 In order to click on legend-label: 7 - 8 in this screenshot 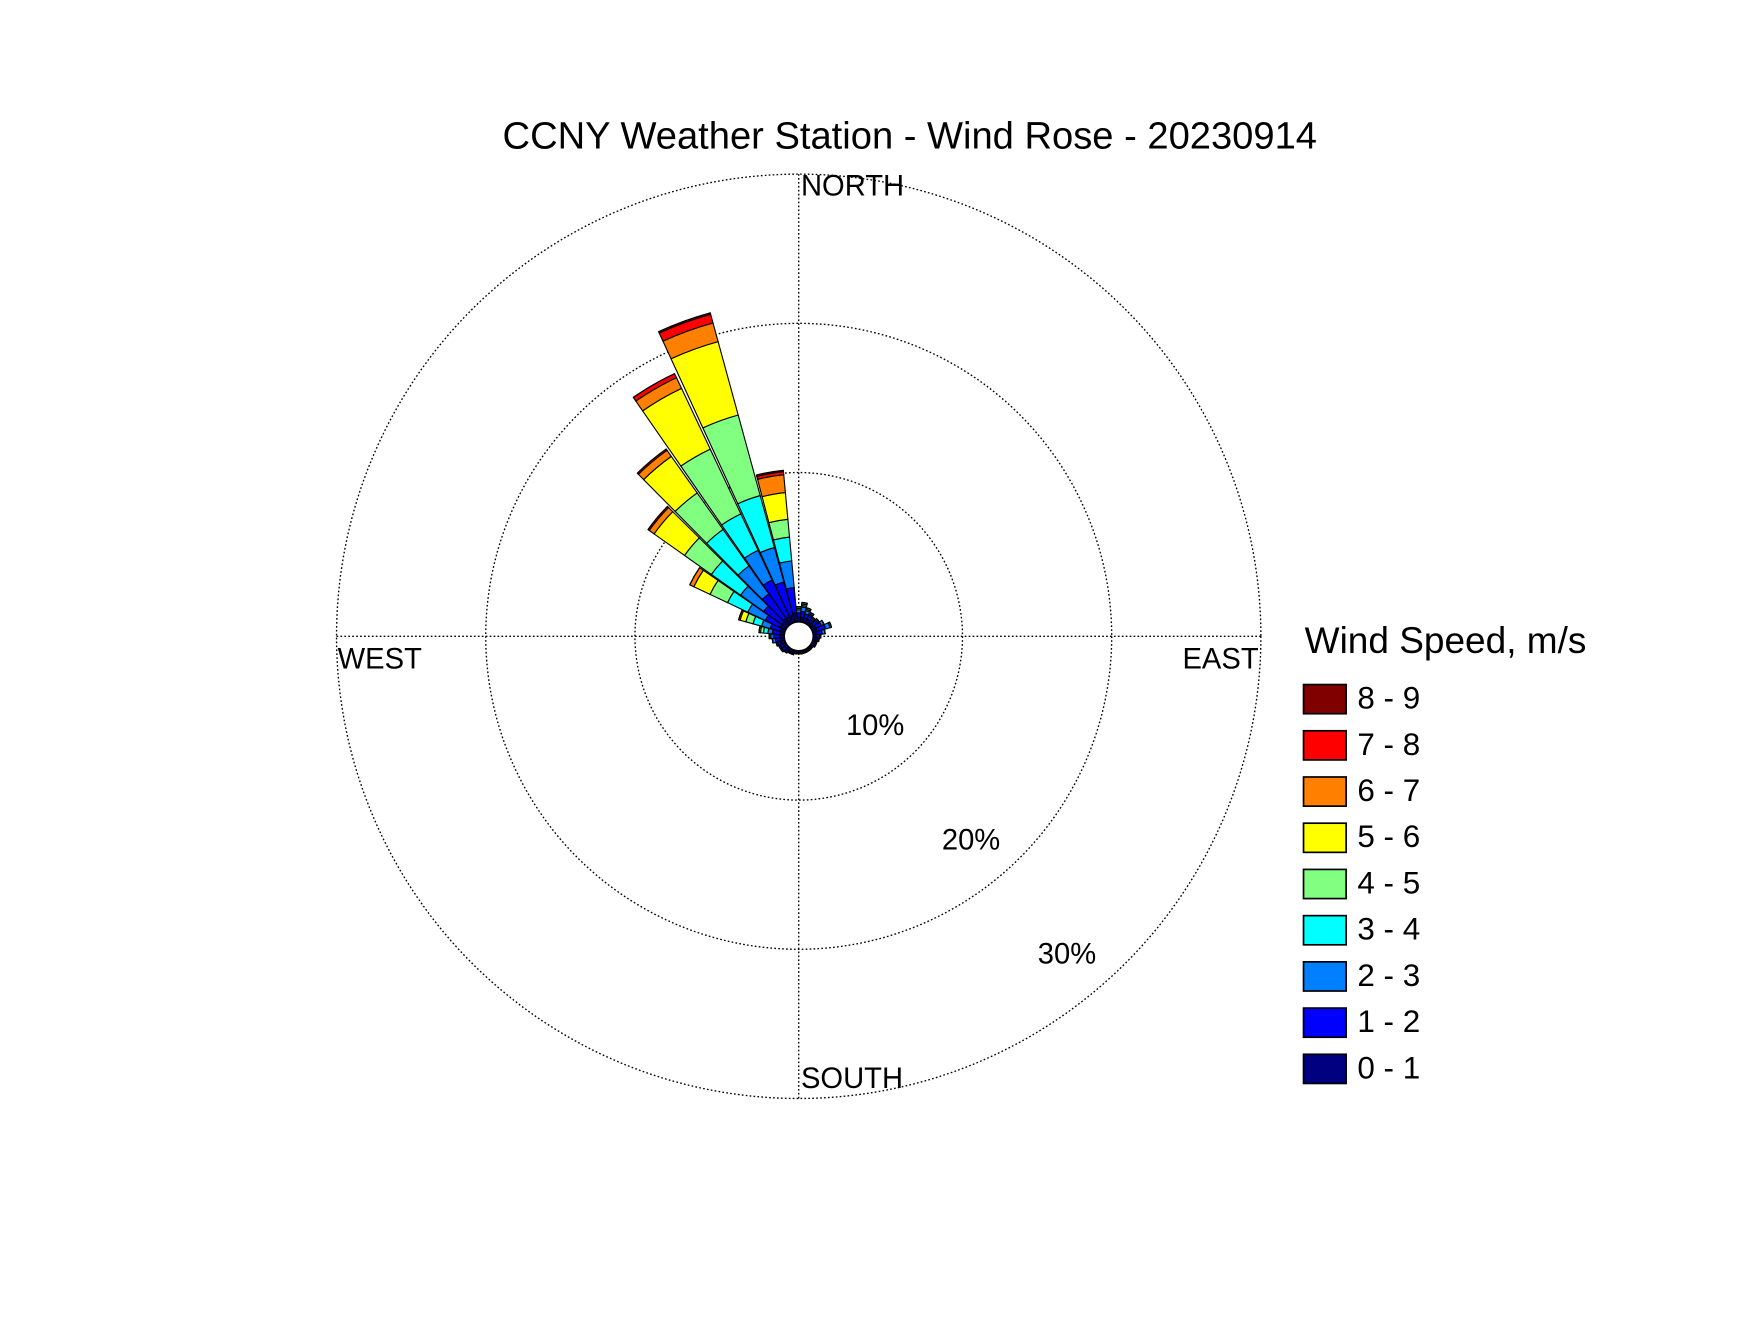, I will do `click(1388, 744)`.